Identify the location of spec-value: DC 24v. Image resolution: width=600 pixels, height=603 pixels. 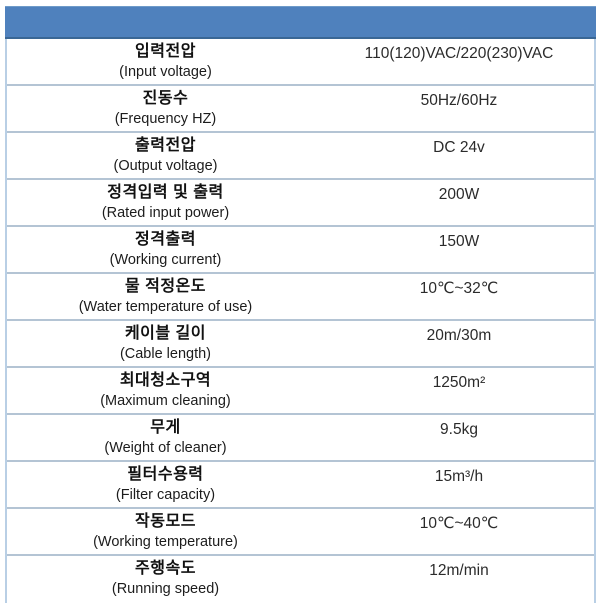
(459, 147).